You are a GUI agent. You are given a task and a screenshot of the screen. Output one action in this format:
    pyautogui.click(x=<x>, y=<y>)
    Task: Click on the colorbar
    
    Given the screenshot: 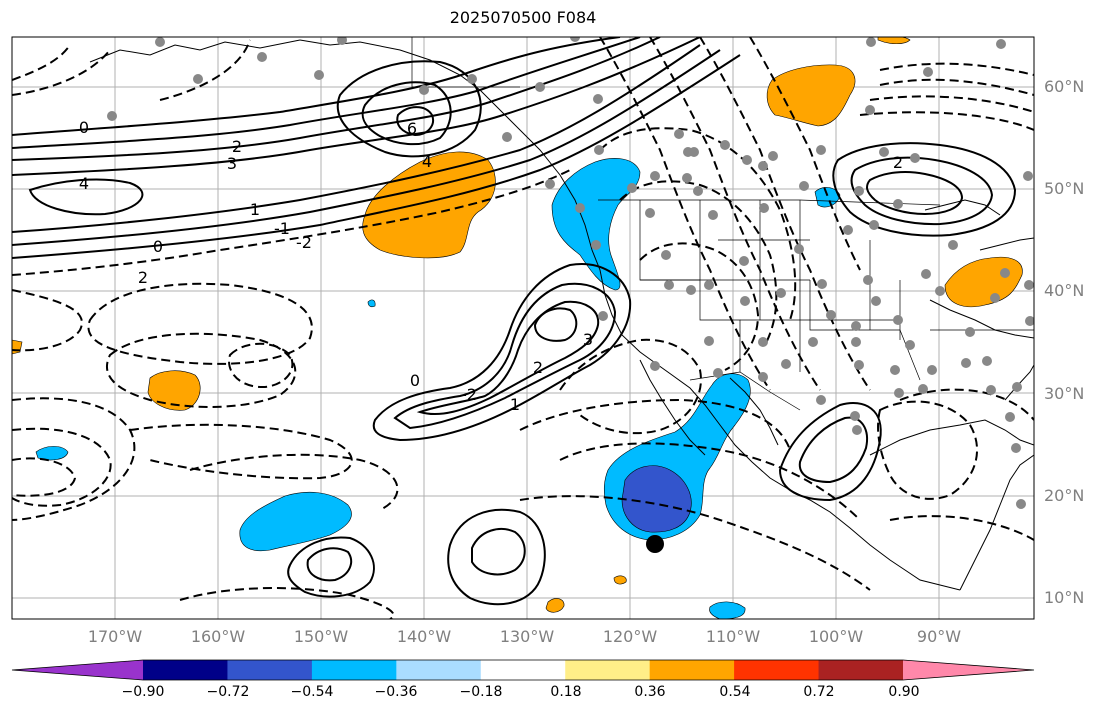 What is the action you would take?
    pyautogui.click(x=523, y=670)
    